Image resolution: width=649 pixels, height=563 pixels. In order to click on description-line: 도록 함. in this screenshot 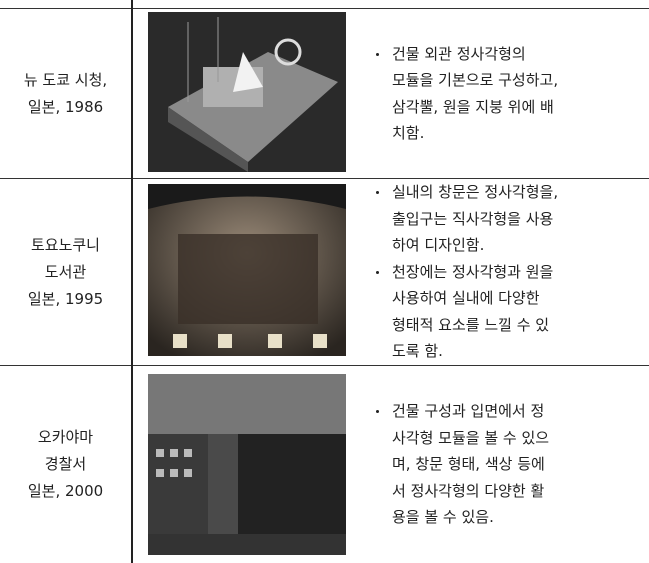, I will do `click(417, 351)`.